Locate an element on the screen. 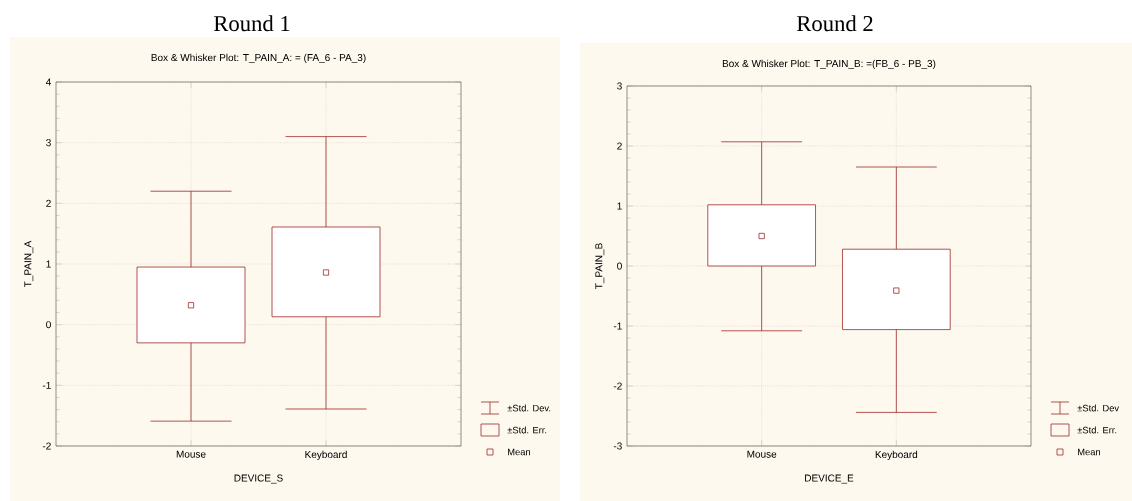 This screenshot has width=1132, height=501. x-axis-title: DEVICE_E is located at coordinates (829, 479).